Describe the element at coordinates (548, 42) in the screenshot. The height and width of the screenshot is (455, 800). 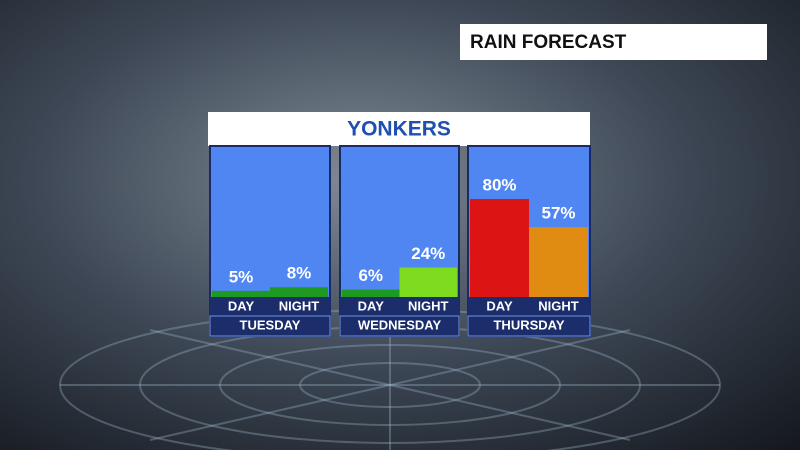
I see `chart-title: RAIN FORECAST` at that location.